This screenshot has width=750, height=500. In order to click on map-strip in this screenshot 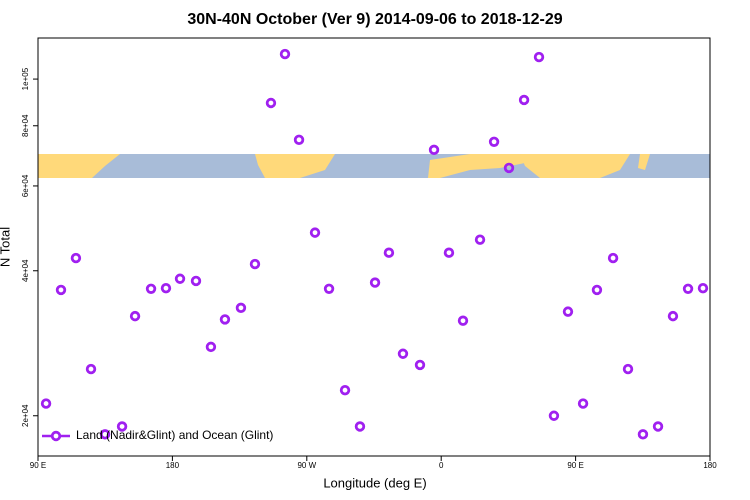, I will do `click(374, 166)`.